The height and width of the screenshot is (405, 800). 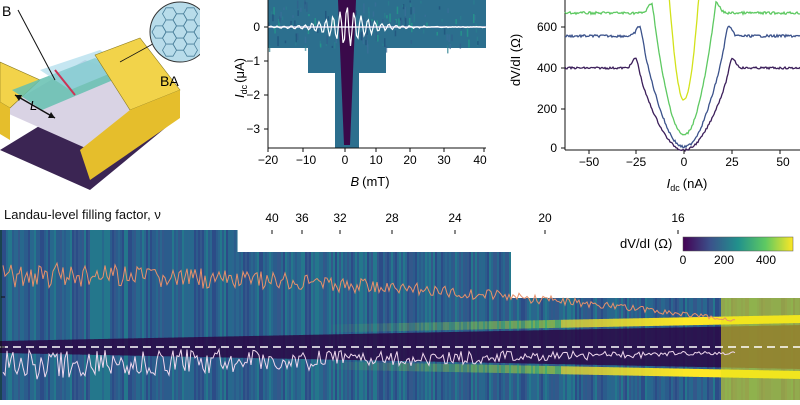 What do you see at coordinates (547, 68) in the screenshot?
I see `c-ytick-400: 400` at bounding box center [547, 68].